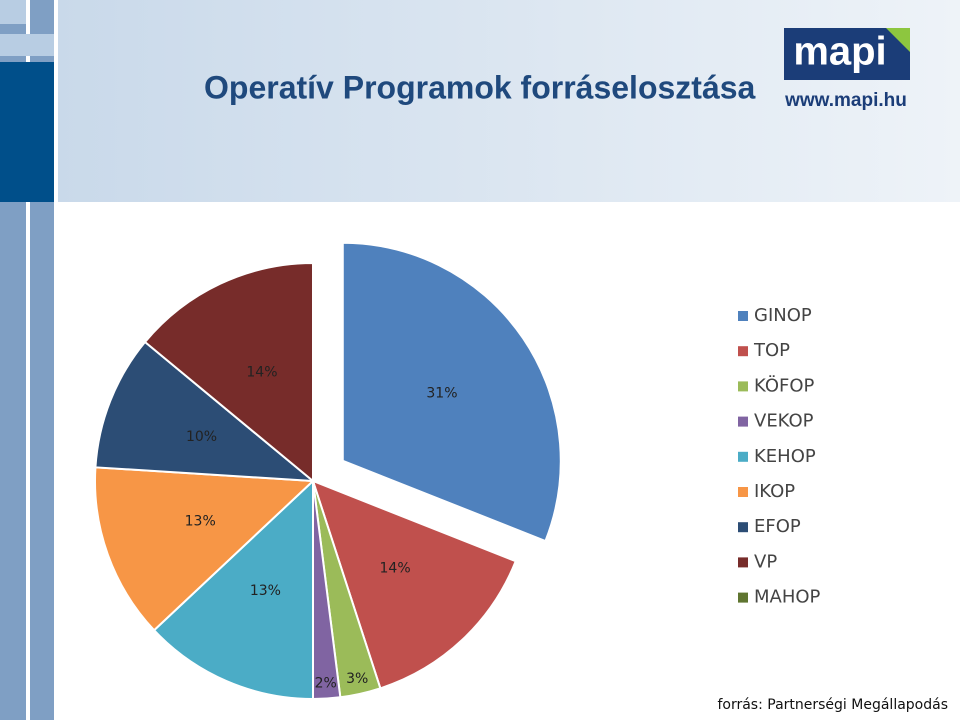 Image resolution: width=960 pixels, height=720 pixels. What do you see at coordinates (765, 561) in the screenshot?
I see `legend-label: VP` at bounding box center [765, 561].